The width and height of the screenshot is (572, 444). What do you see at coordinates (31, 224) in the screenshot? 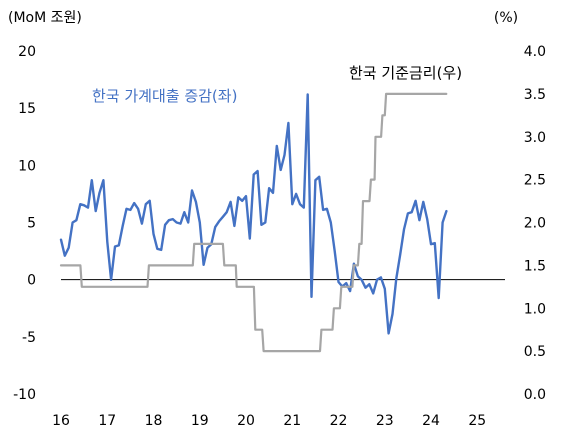
I see `left-tick-label: 5` at bounding box center [31, 224].